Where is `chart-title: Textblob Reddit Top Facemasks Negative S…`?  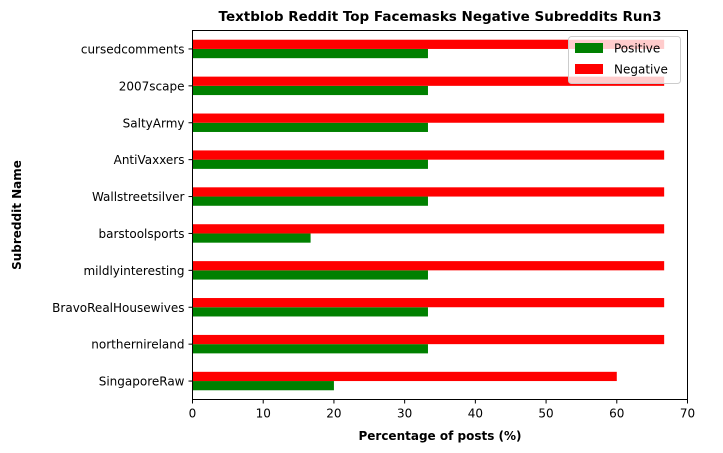 chart-title: Textblob Reddit Top Facemasks Negative S… is located at coordinates (440, 17).